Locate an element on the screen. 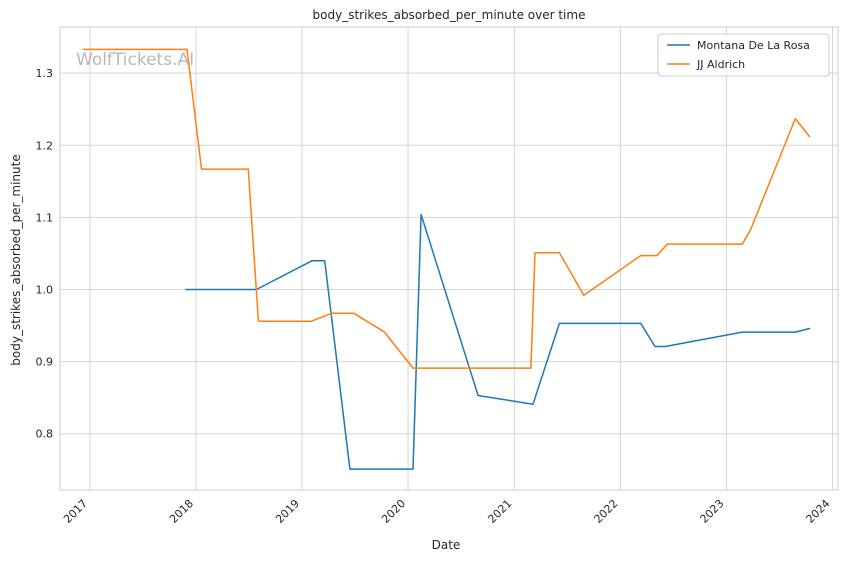 This screenshot has height=561, width=849. x-tick-label: 2024 is located at coordinates (818, 511).